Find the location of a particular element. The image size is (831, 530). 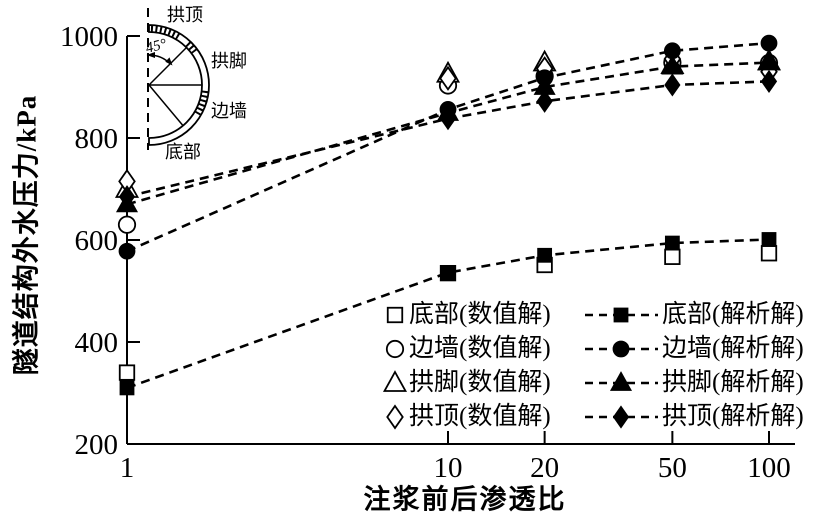

legend-bottom-analytic-marker is located at coordinates (621, 315).